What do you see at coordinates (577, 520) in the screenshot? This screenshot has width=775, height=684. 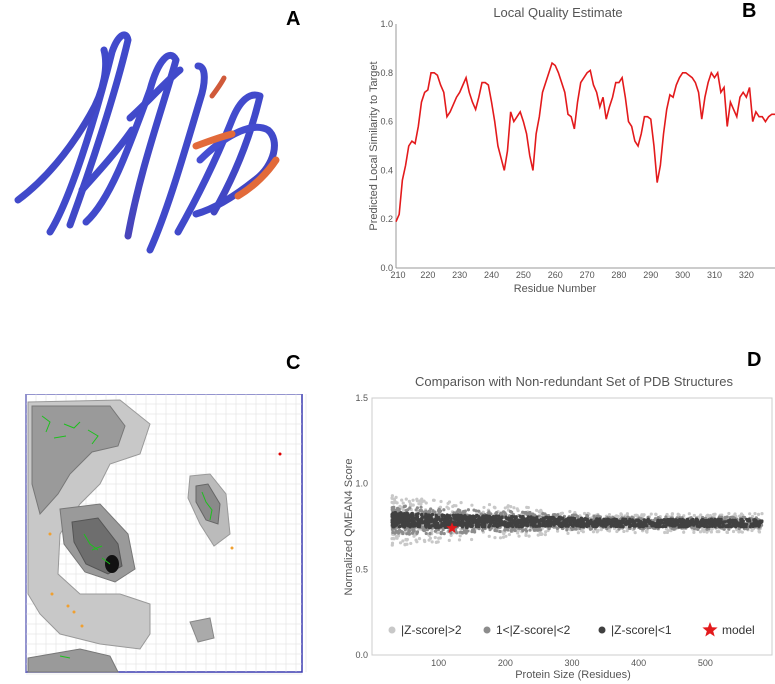 I see `chart-d-points` at bounding box center [577, 520].